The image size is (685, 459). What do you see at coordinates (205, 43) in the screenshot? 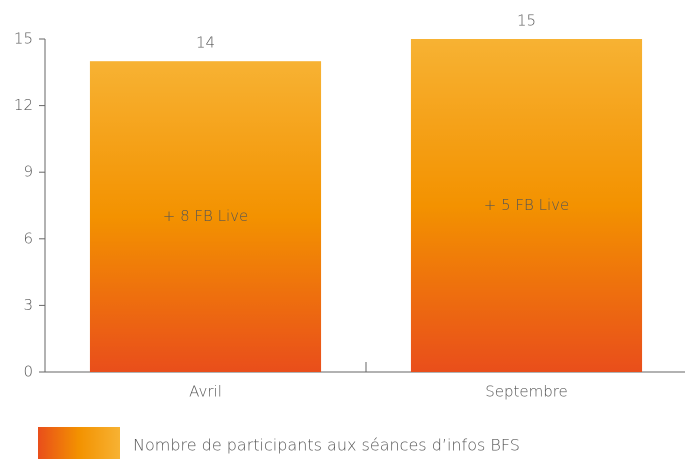
I see `value-label: 14` at bounding box center [205, 43].